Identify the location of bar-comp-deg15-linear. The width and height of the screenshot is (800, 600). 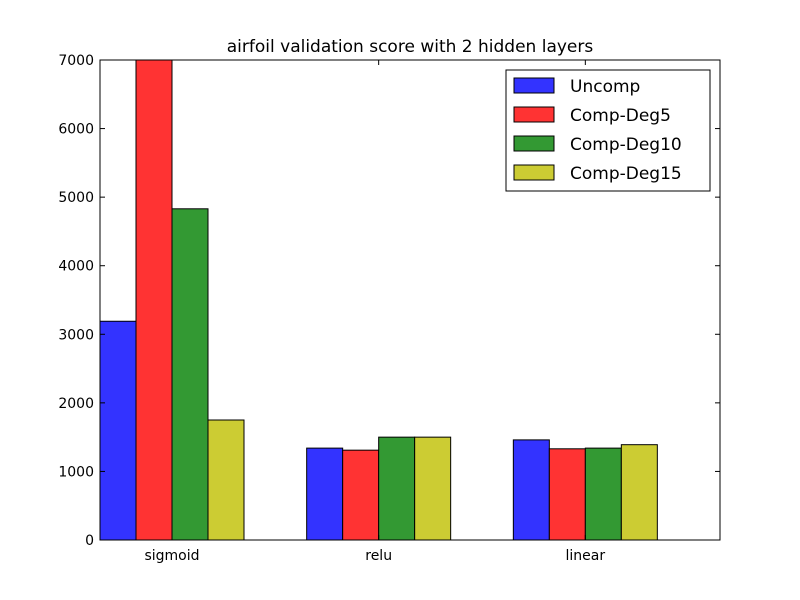
(639, 492).